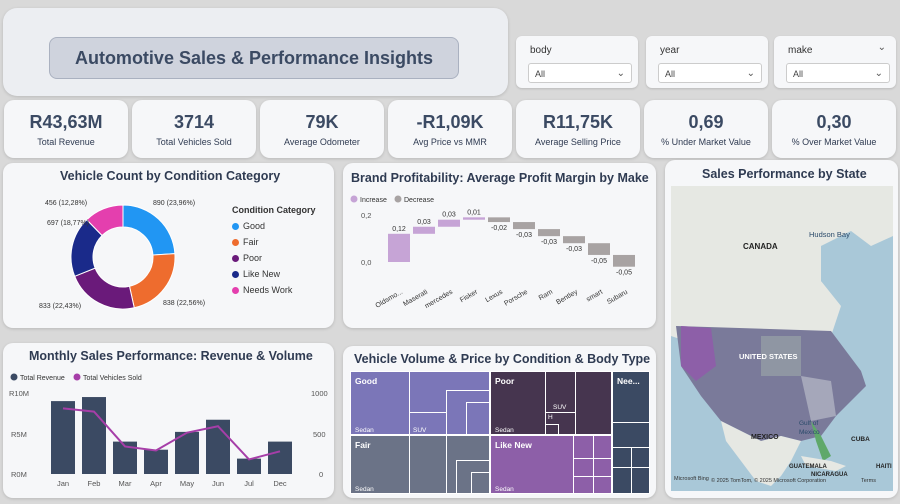 Image resolution: width=900 pixels, height=504 pixels. Describe the element at coordinates (174, 203) in the screenshot. I see `data-label: 890 (23,96%)` at that location.